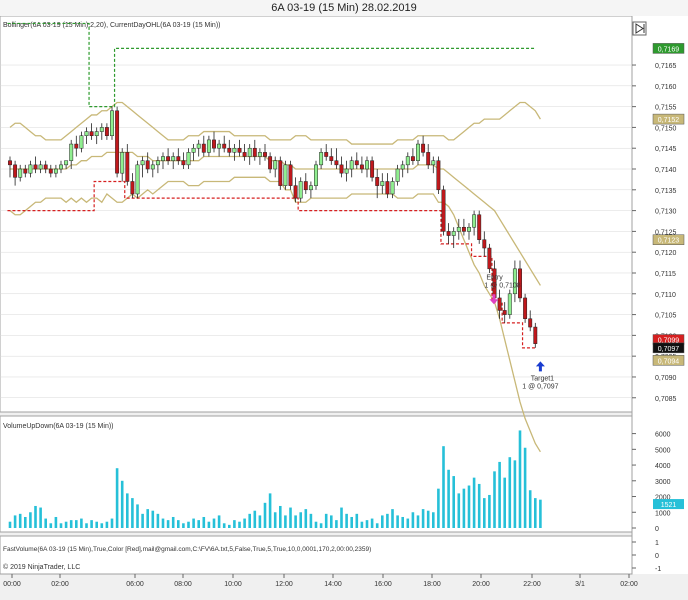 The width and height of the screenshot is (688, 600). What do you see at coordinates (316, 555) in the screenshot?
I see `fastvolume-panel` at bounding box center [316, 555].